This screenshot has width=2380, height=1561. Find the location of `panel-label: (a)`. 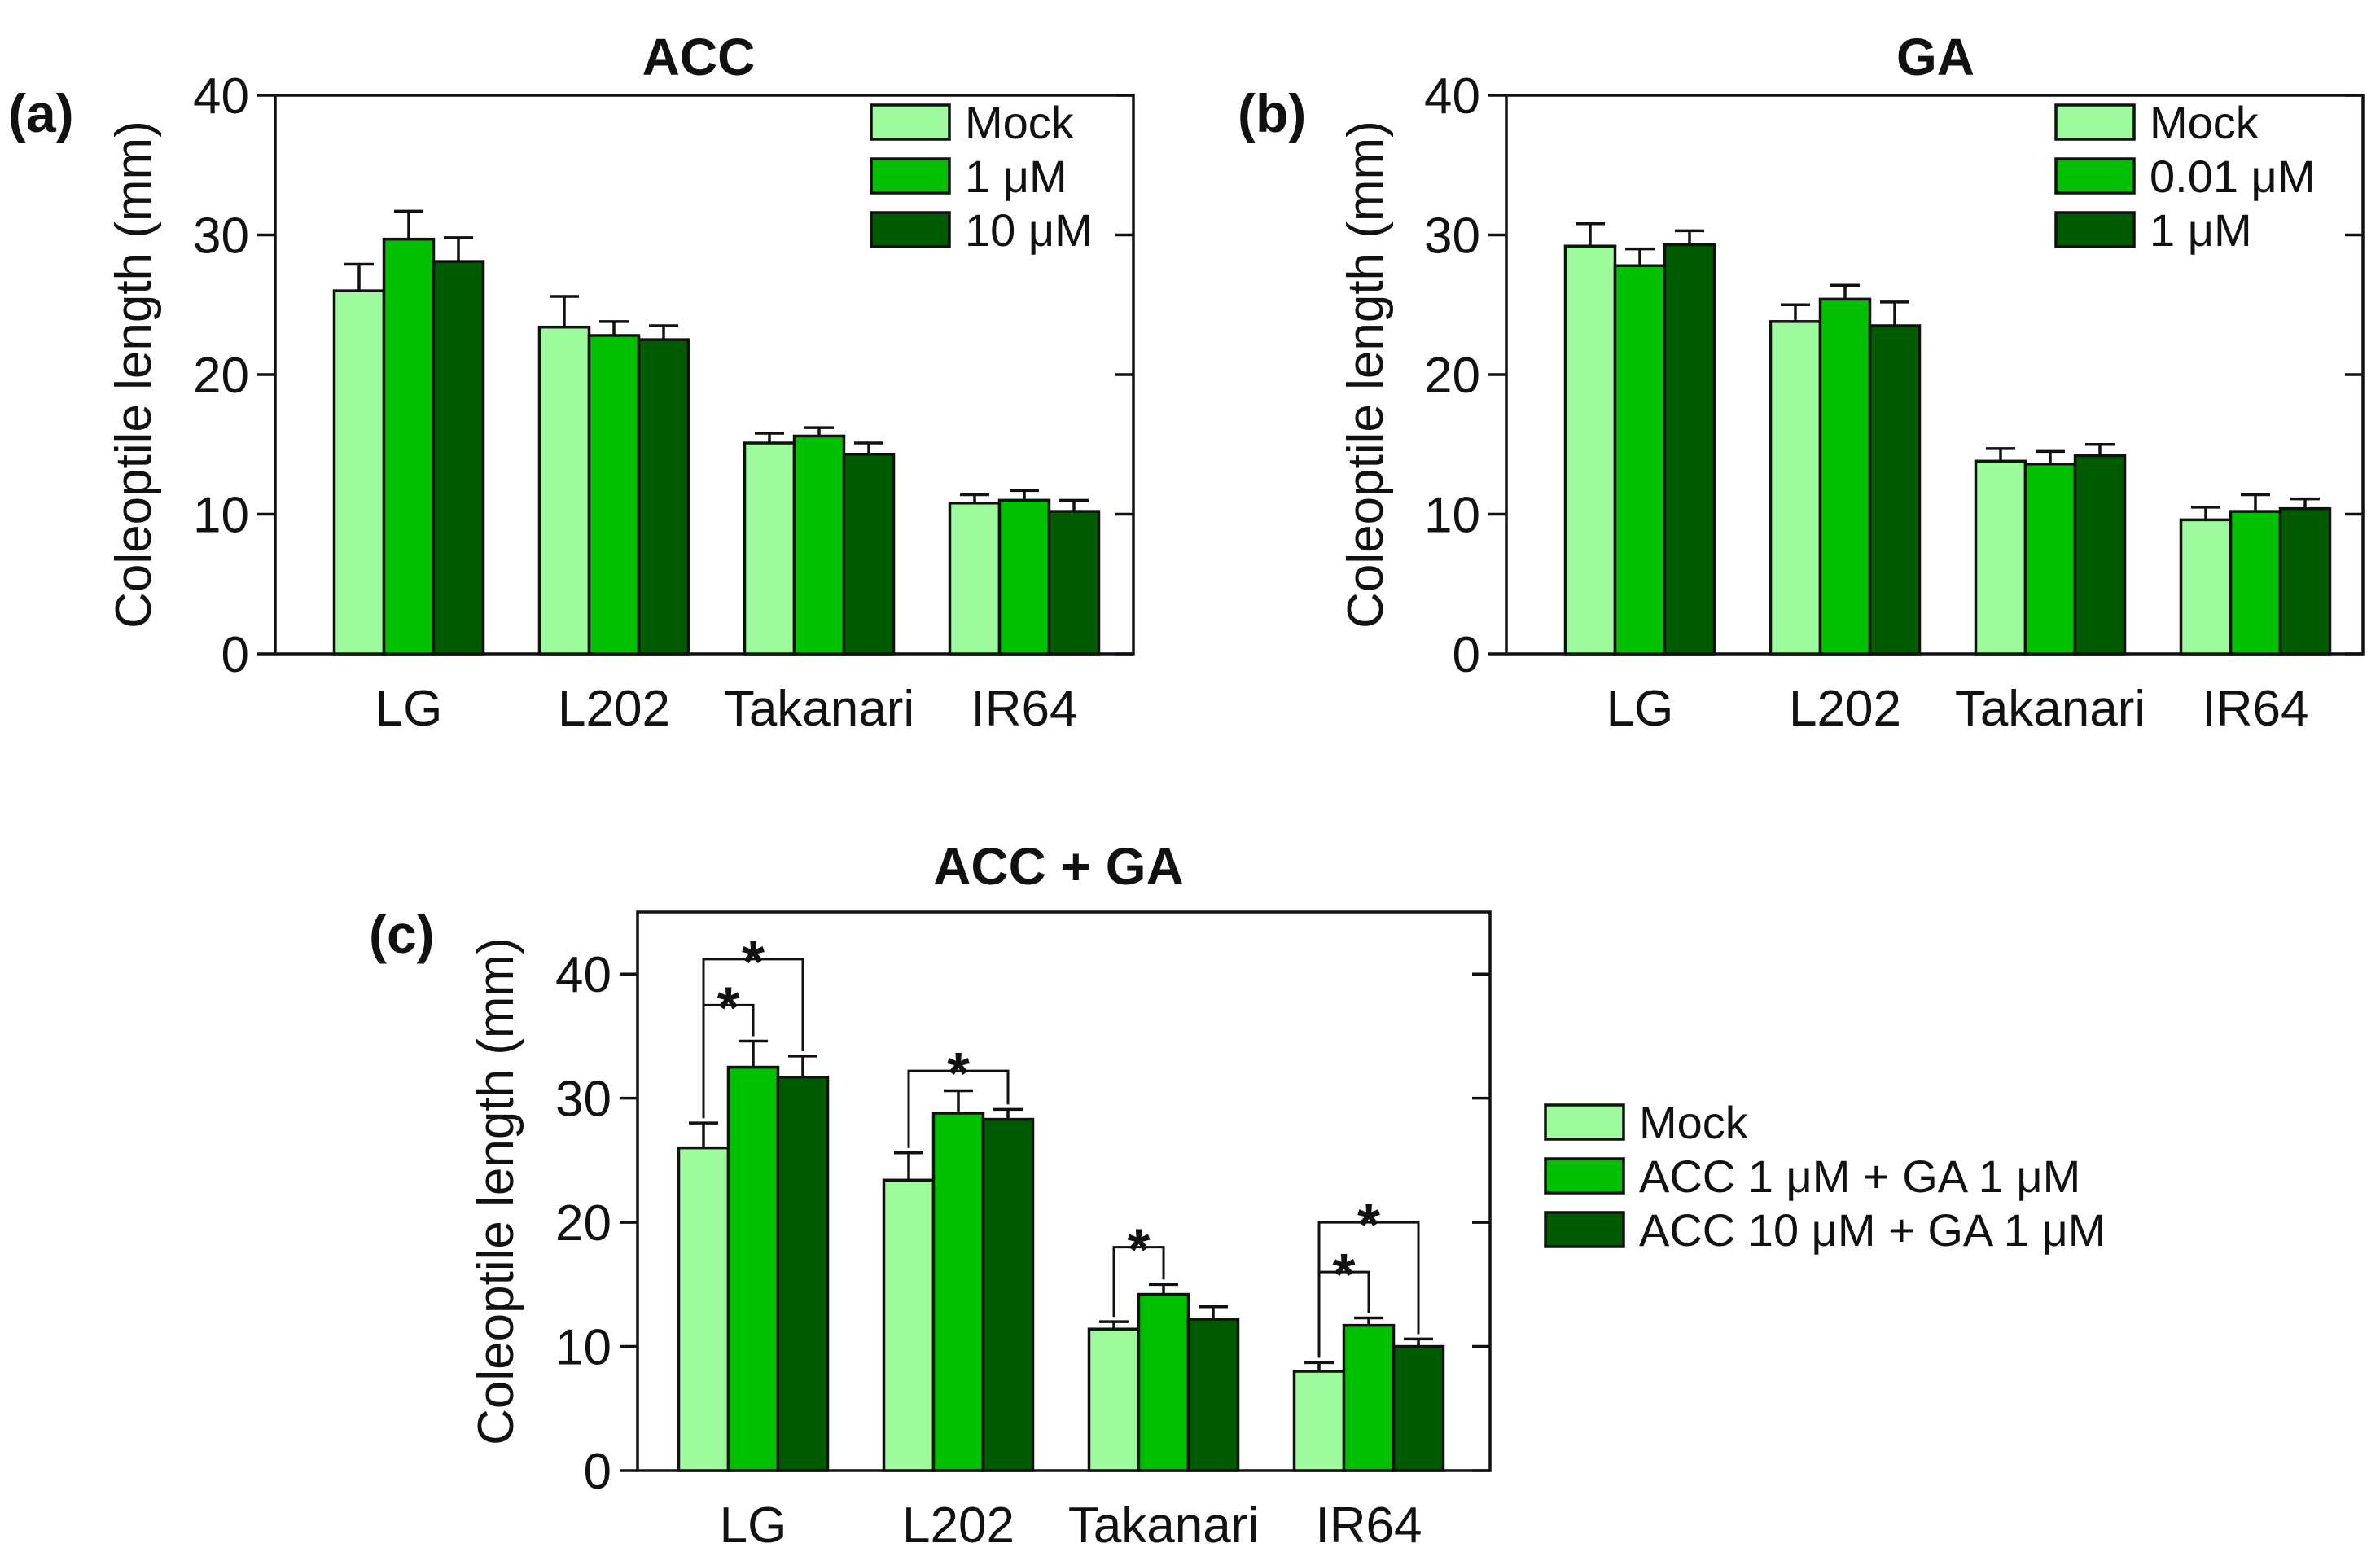

panel-label: (a) is located at coordinates (41, 113).